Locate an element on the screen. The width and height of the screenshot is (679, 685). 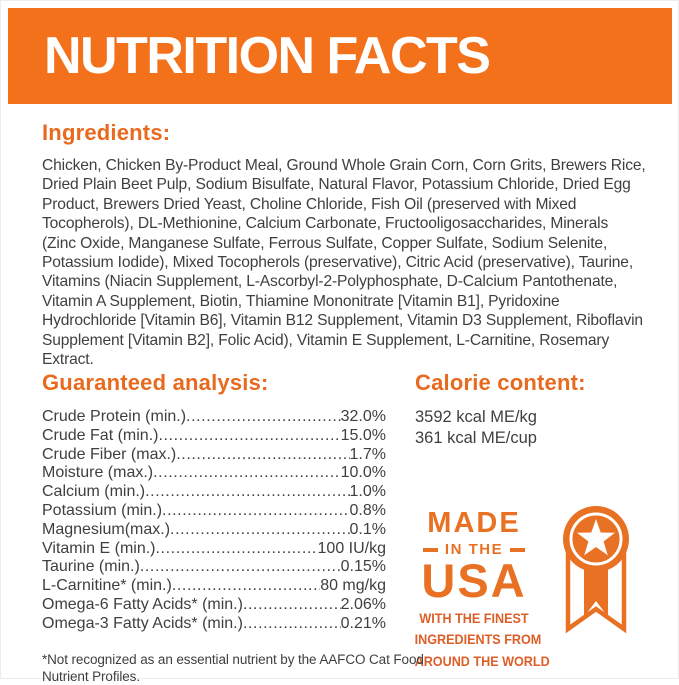
calorie-lines: 3592 kcal ME/kg 361 kcal ME/cup is located at coordinates (535, 428).